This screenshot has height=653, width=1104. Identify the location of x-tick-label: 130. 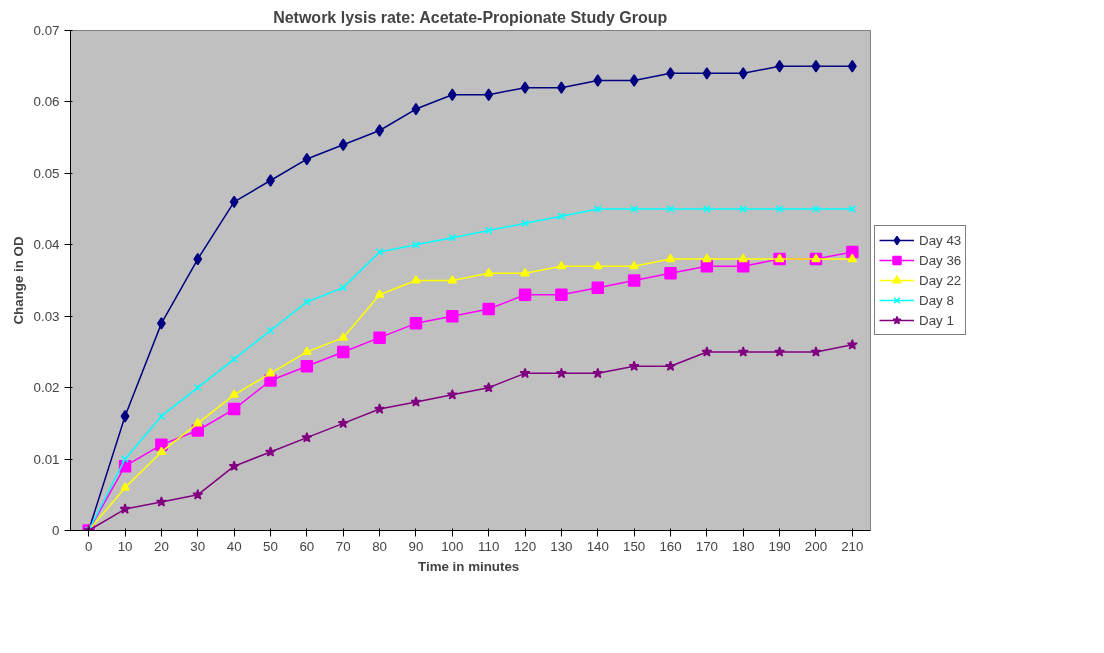
(561, 546).